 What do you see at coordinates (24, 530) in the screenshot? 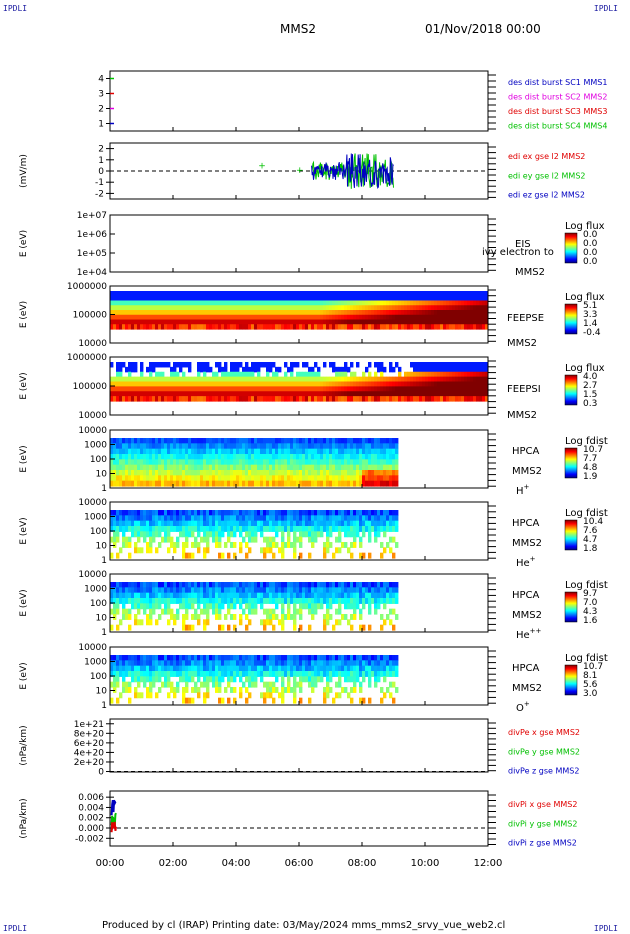
I see `y-axis-label: E (eV)` at bounding box center [24, 530].